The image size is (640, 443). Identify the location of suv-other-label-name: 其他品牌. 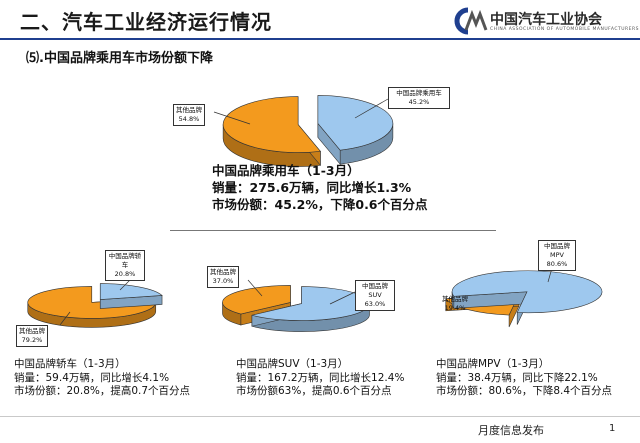
(223, 272).